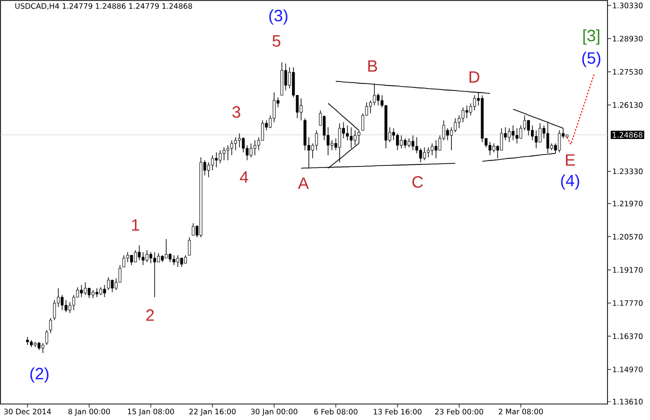  Describe the element at coordinates (591, 60) in the screenshot. I see `annotation: (5)` at that location.